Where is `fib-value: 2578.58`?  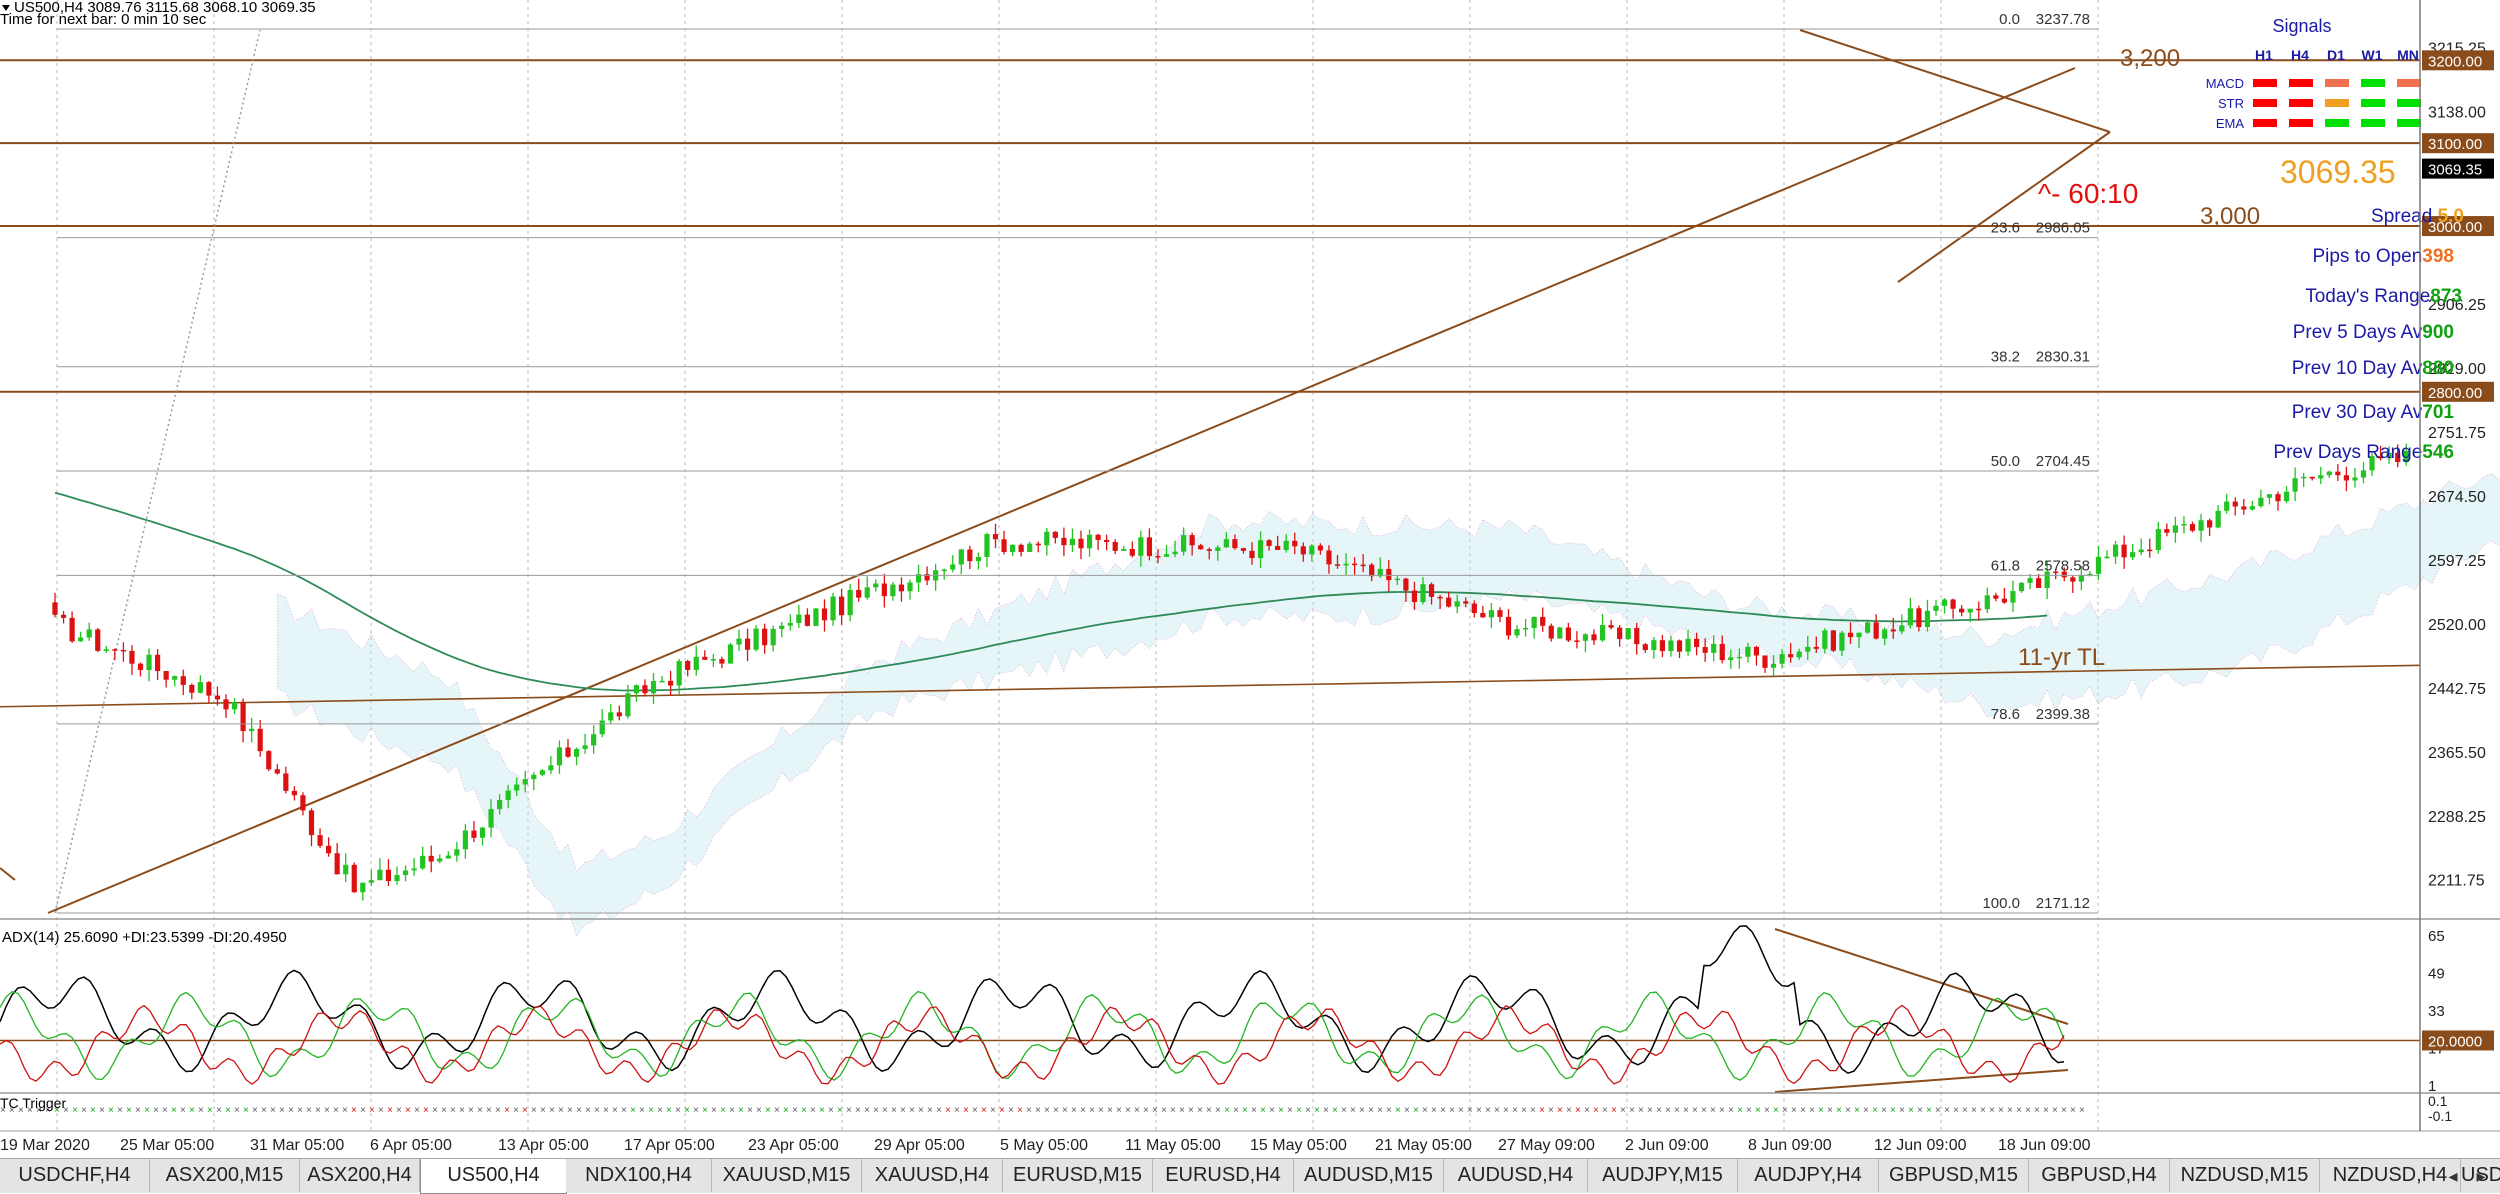
fib-value: 2578.58 is located at coordinates (2063, 565).